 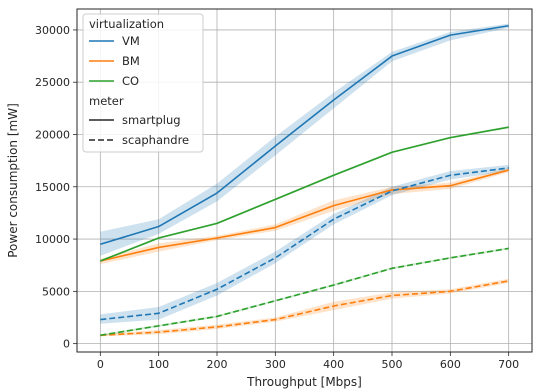 What do you see at coordinates (508, 364) in the screenshot?
I see `x-tick-label: 700` at bounding box center [508, 364].